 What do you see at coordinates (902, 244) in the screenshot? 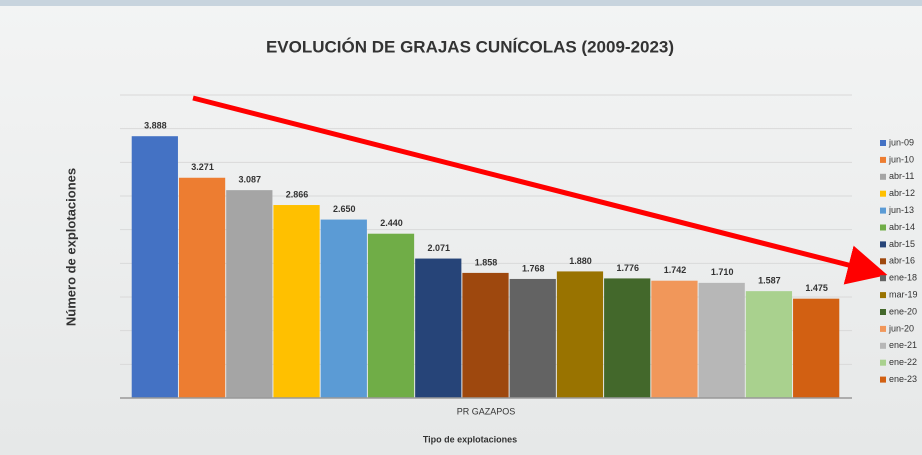
I see `legend-label: abr-15` at bounding box center [902, 244].